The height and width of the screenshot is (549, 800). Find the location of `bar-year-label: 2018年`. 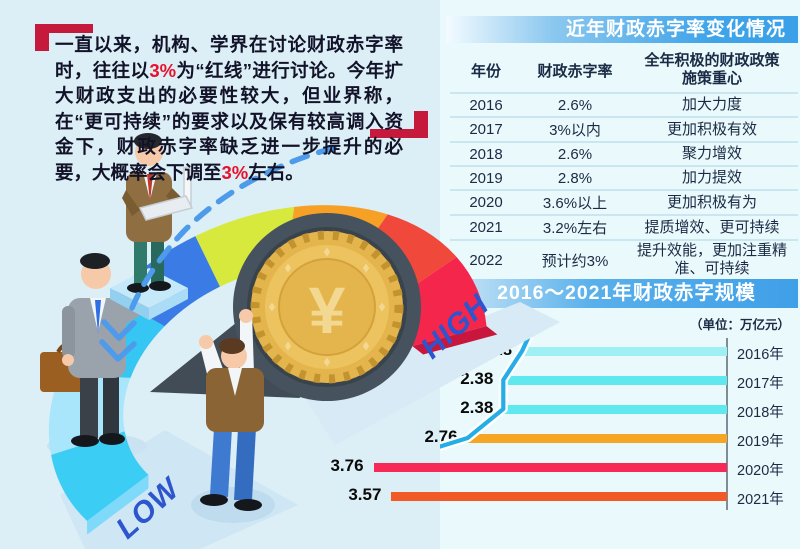

bar-year-label: 2018年 is located at coordinates (760, 413).